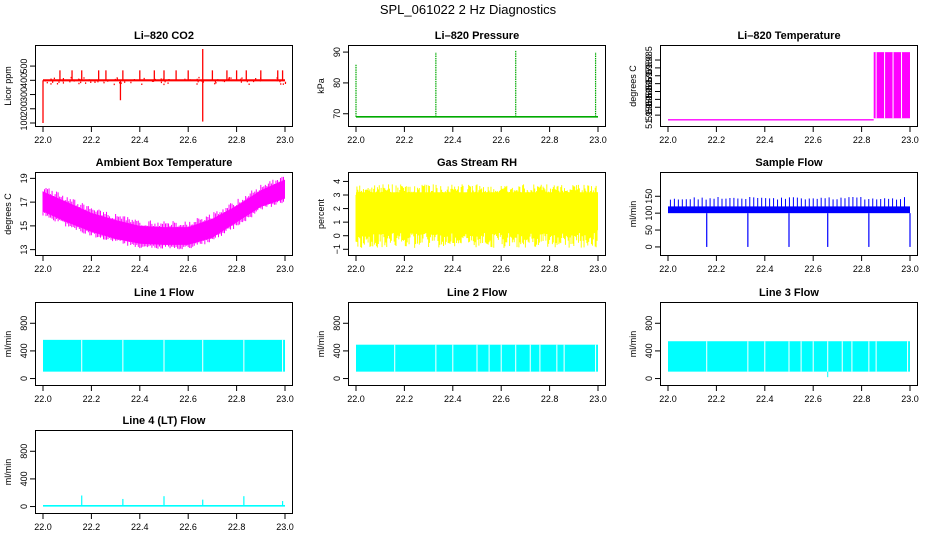  I want to click on y-tick-label: 70, so click(337, 114).